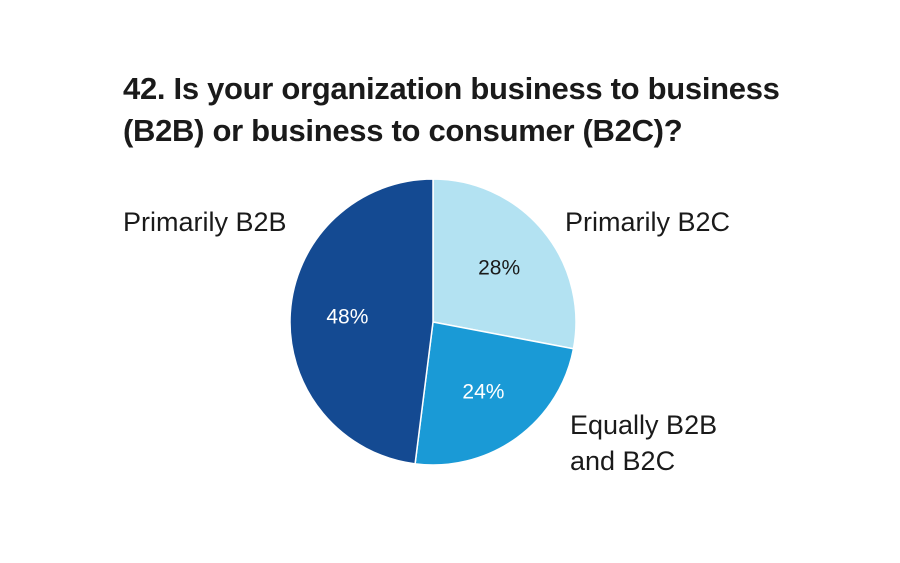  I want to click on pie-value-label: 28%, so click(499, 267).